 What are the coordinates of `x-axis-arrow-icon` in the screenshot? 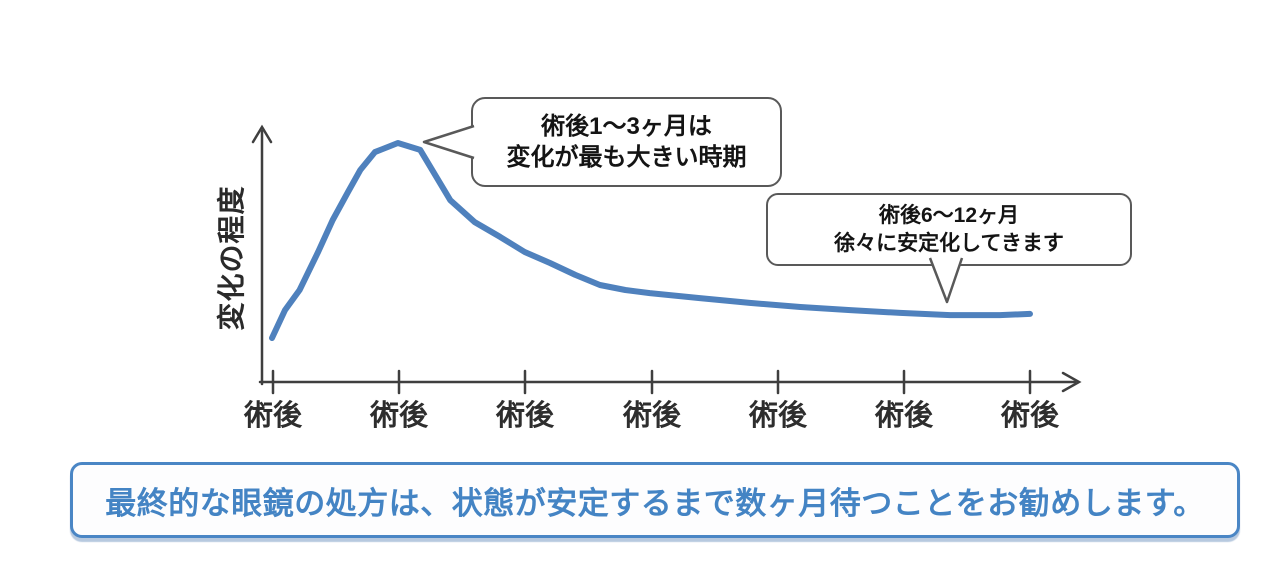 It's located at (1071, 382).